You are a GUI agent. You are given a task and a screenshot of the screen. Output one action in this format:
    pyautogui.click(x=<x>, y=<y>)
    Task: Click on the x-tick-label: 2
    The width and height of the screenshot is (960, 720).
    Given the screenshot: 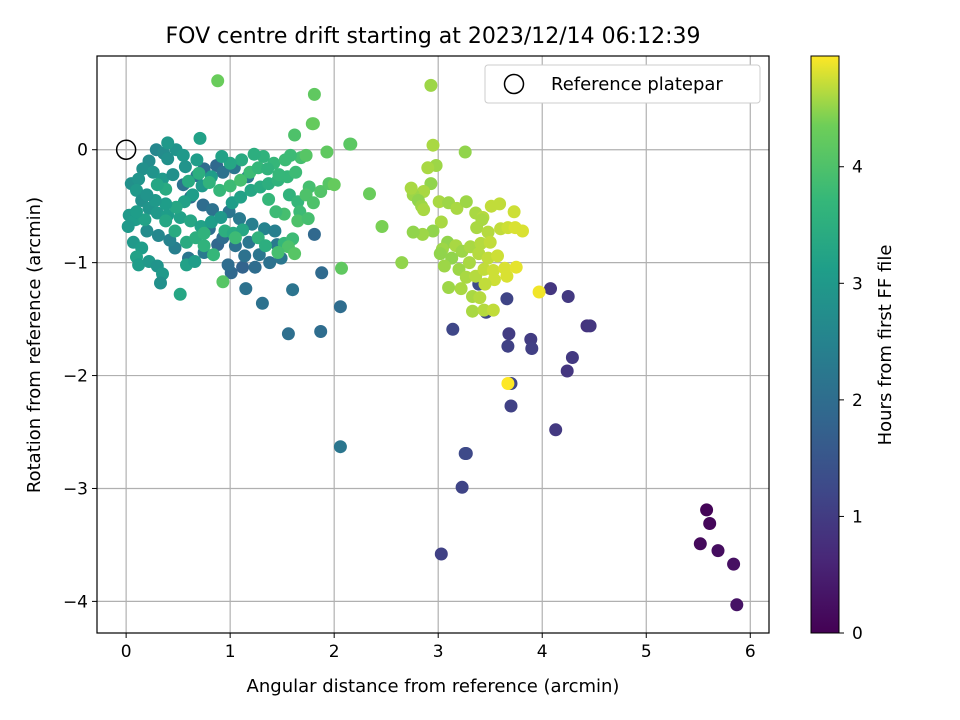 What is the action you would take?
    pyautogui.click(x=334, y=652)
    